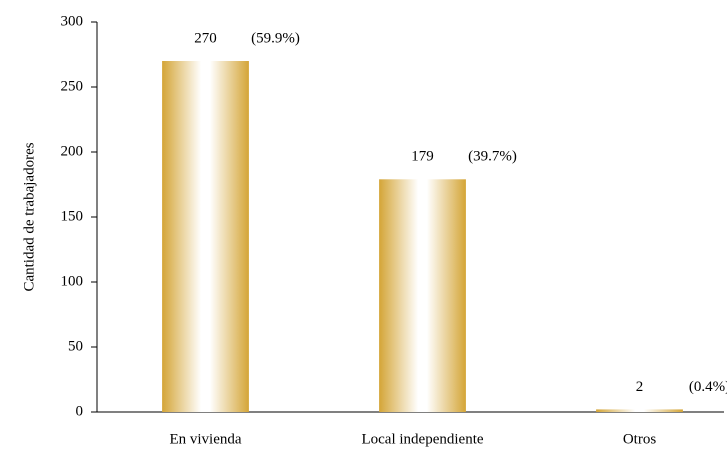 Image resolution: width=727 pixels, height=450 pixels. Describe the element at coordinates (422, 157) in the screenshot. I see `value-label: 179` at that location.